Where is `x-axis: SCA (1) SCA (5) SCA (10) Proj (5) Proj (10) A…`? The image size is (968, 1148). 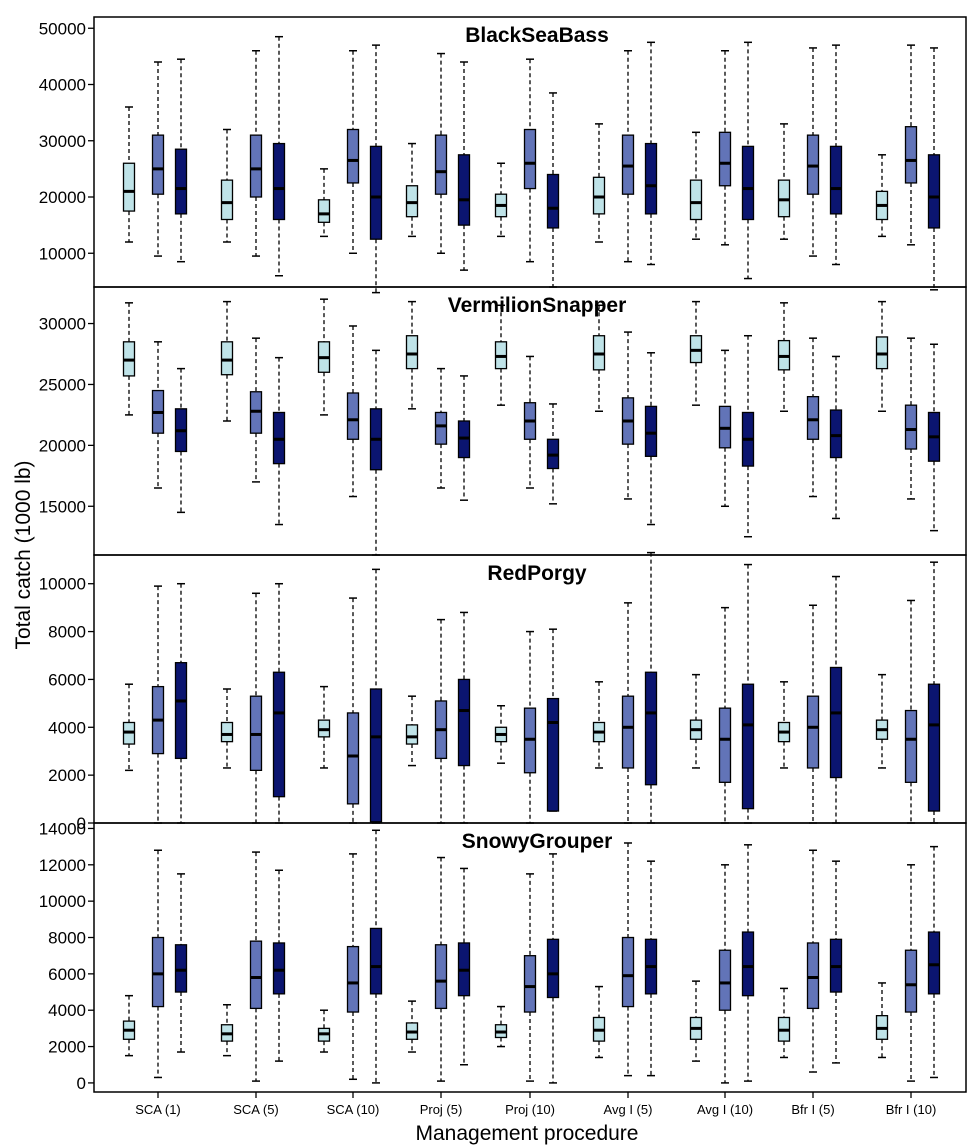 x-axis: SCA (1) SCA (5) SCA (10) Proj (5) Proj (10) A… is located at coordinates (535, 1104).